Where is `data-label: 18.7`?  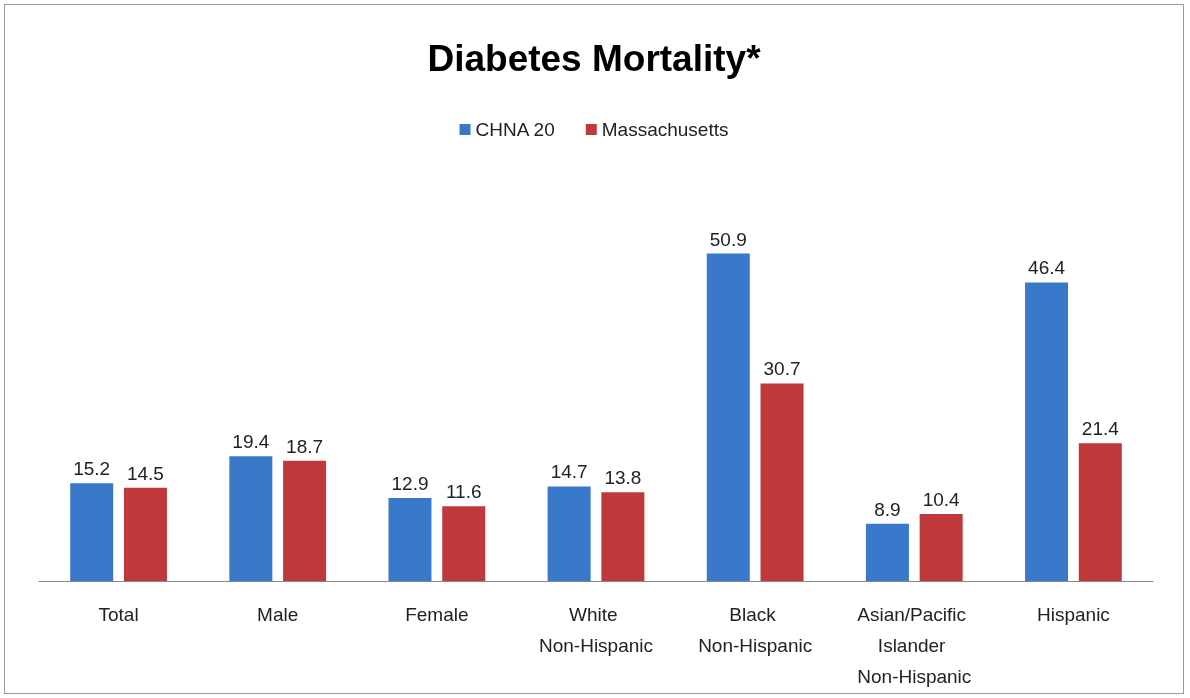
data-label: 18.7 is located at coordinates (305, 446).